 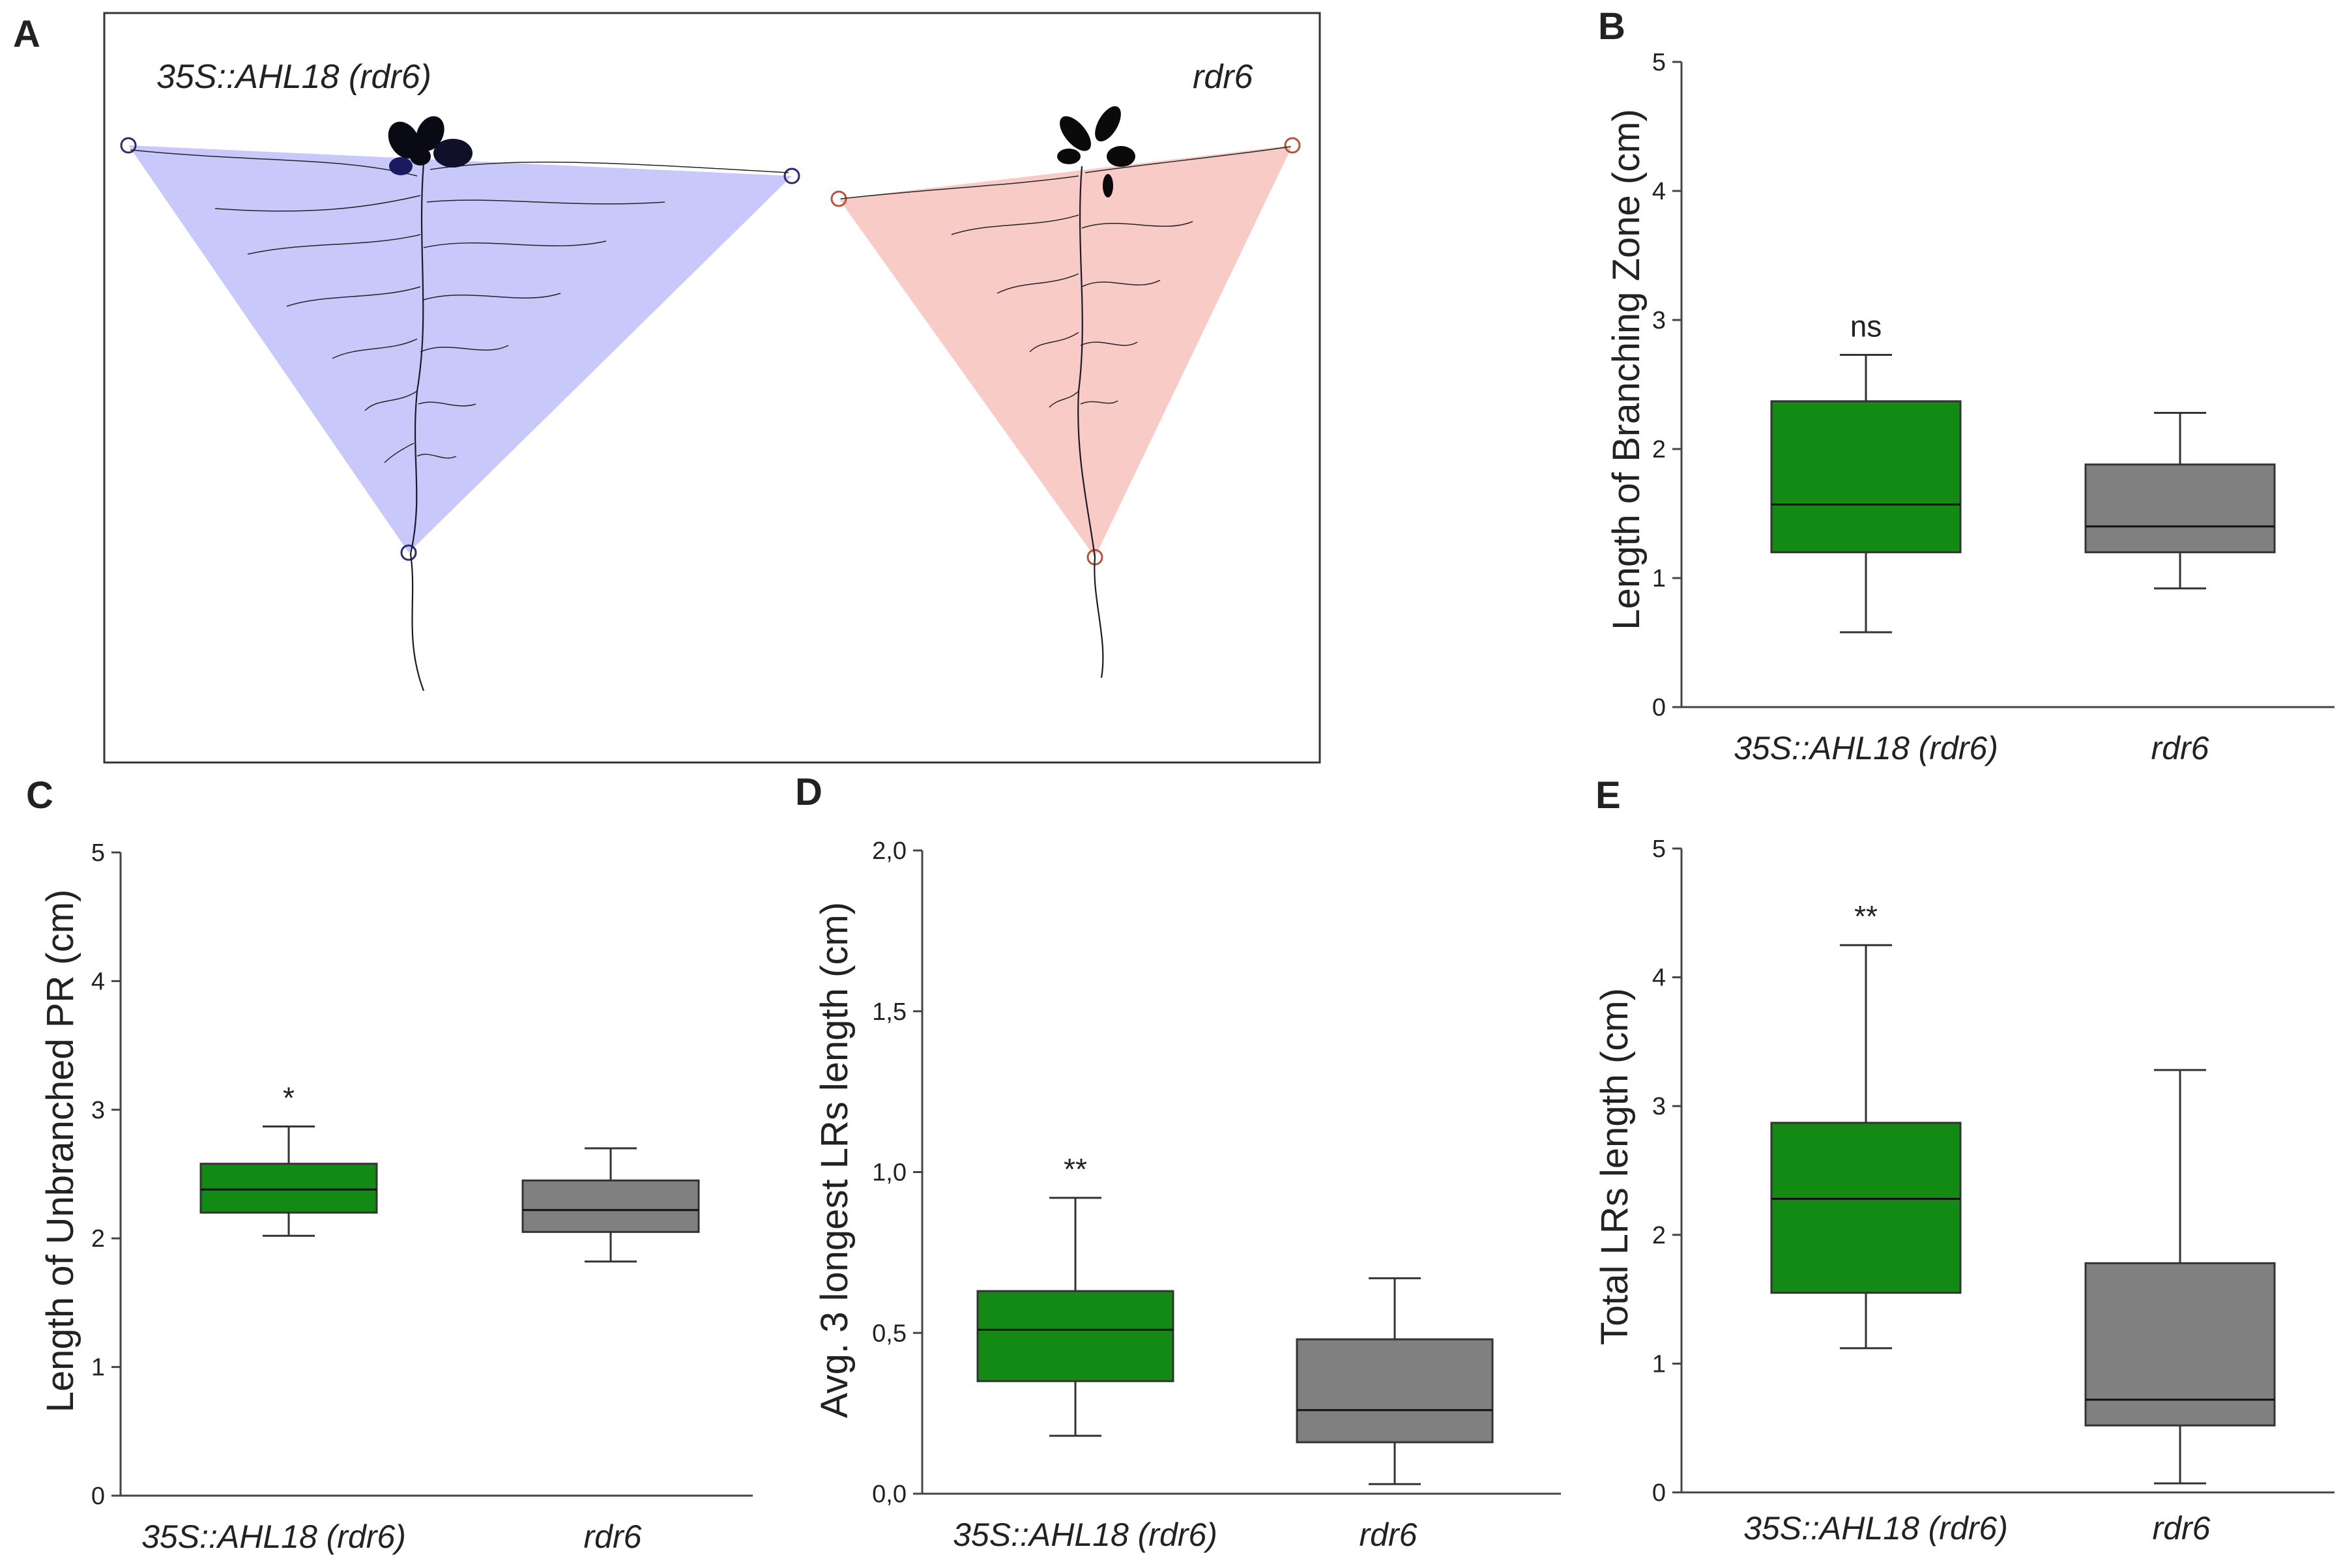 What do you see at coordinates (1659, 578) in the screenshot?
I see `chart-b-tick-label: 1` at bounding box center [1659, 578].